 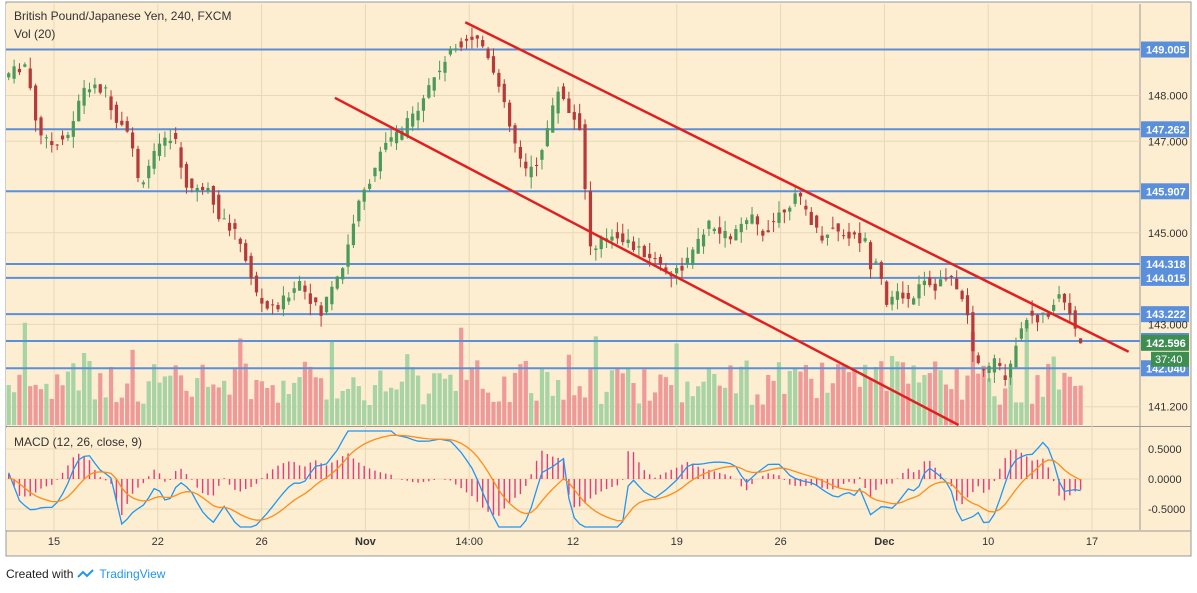 What do you see at coordinates (132, 574) in the screenshot?
I see `tradingview-link: TradingView` at bounding box center [132, 574].